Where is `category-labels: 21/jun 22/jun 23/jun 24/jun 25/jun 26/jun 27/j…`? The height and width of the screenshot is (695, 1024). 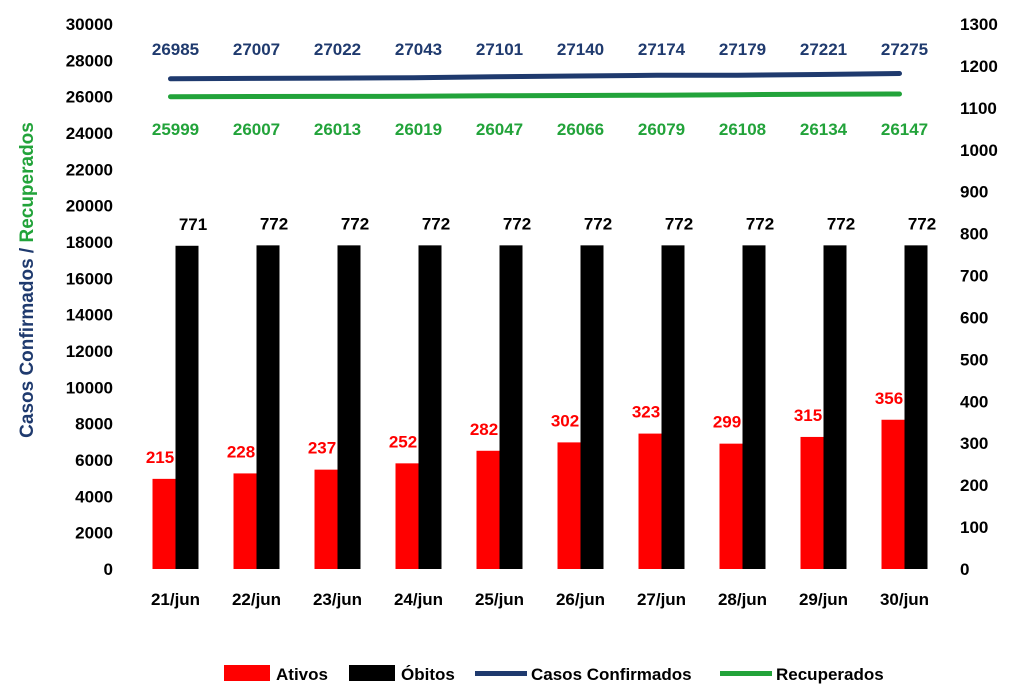 category-labels: 21/jun 22/jun 23/jun 24/jun 25/jun 26/jun 27/j… is located at coordinates (540, 599).